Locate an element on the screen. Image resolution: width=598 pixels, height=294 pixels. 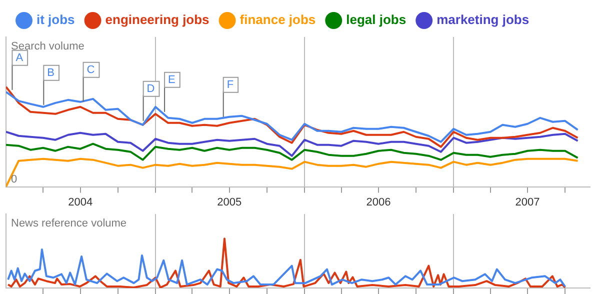
legend-label: engineering jobs is located at coordinates (157, 20).